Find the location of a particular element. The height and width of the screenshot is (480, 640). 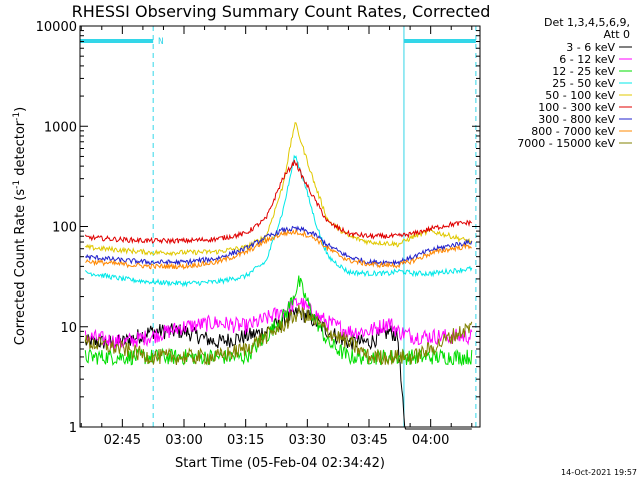

y-axis-label-sup2: -1 is located at coordinates (17, 116).